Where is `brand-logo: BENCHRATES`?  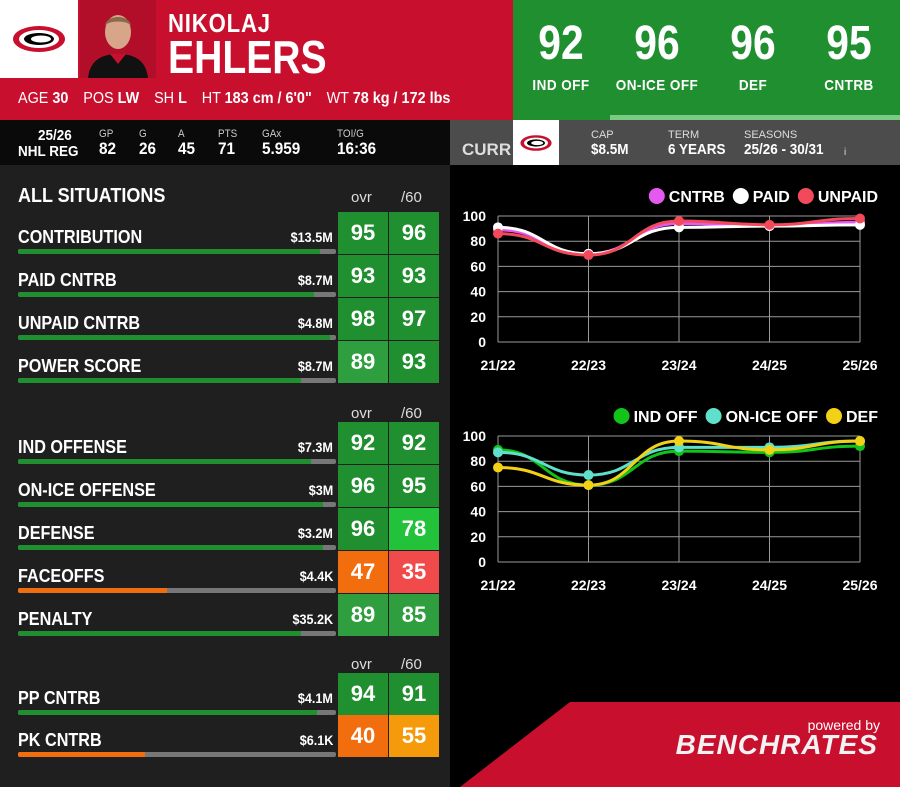
brand-logo: BENCHRATES is located at coordinates (776, 744).